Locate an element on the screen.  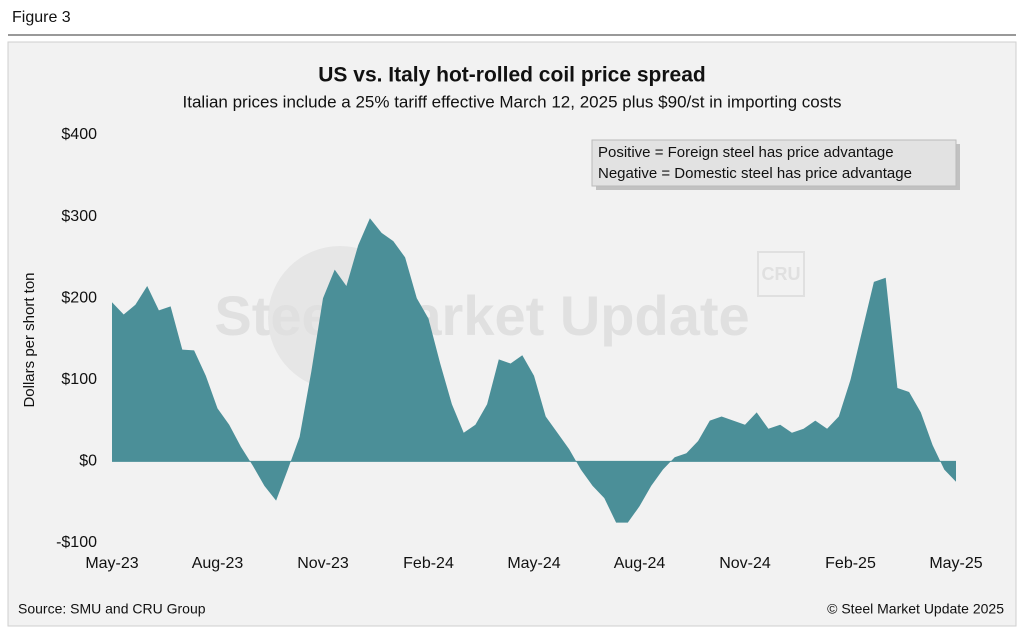
x-tick-label: Nov-24 is located at coordinates (745, 563).